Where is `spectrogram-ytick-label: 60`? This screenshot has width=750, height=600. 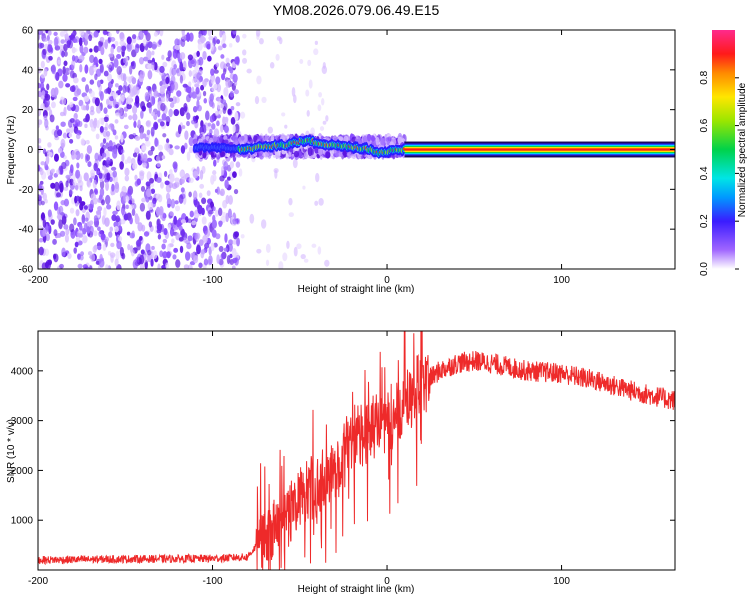
spectrogram-ytick-label: 60 is located at coordinates (28, 31).